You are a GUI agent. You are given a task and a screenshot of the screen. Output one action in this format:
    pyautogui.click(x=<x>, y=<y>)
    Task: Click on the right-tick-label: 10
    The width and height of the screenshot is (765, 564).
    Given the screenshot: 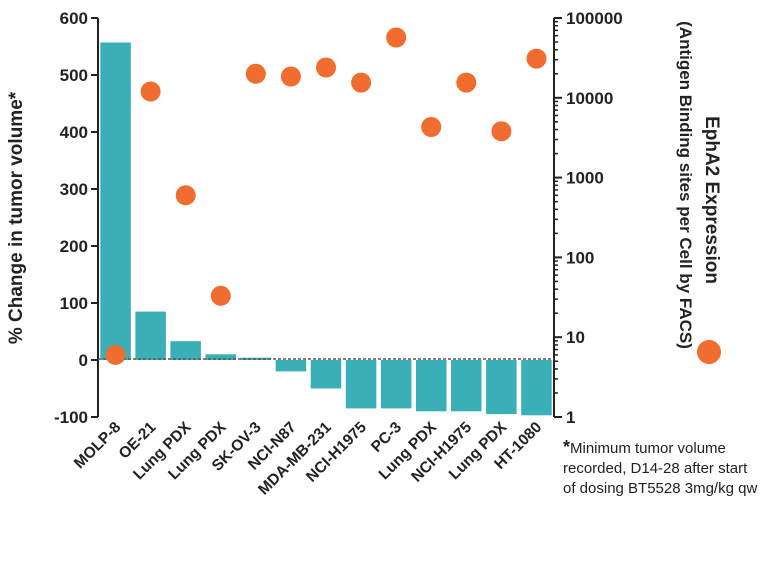 What is the action you would take?
    pyautogui.click(x=575, y=337)
    